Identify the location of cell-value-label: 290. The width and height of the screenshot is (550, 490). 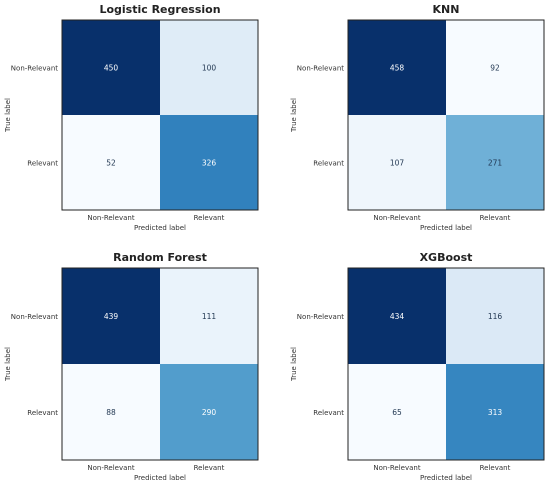
(209, 412).